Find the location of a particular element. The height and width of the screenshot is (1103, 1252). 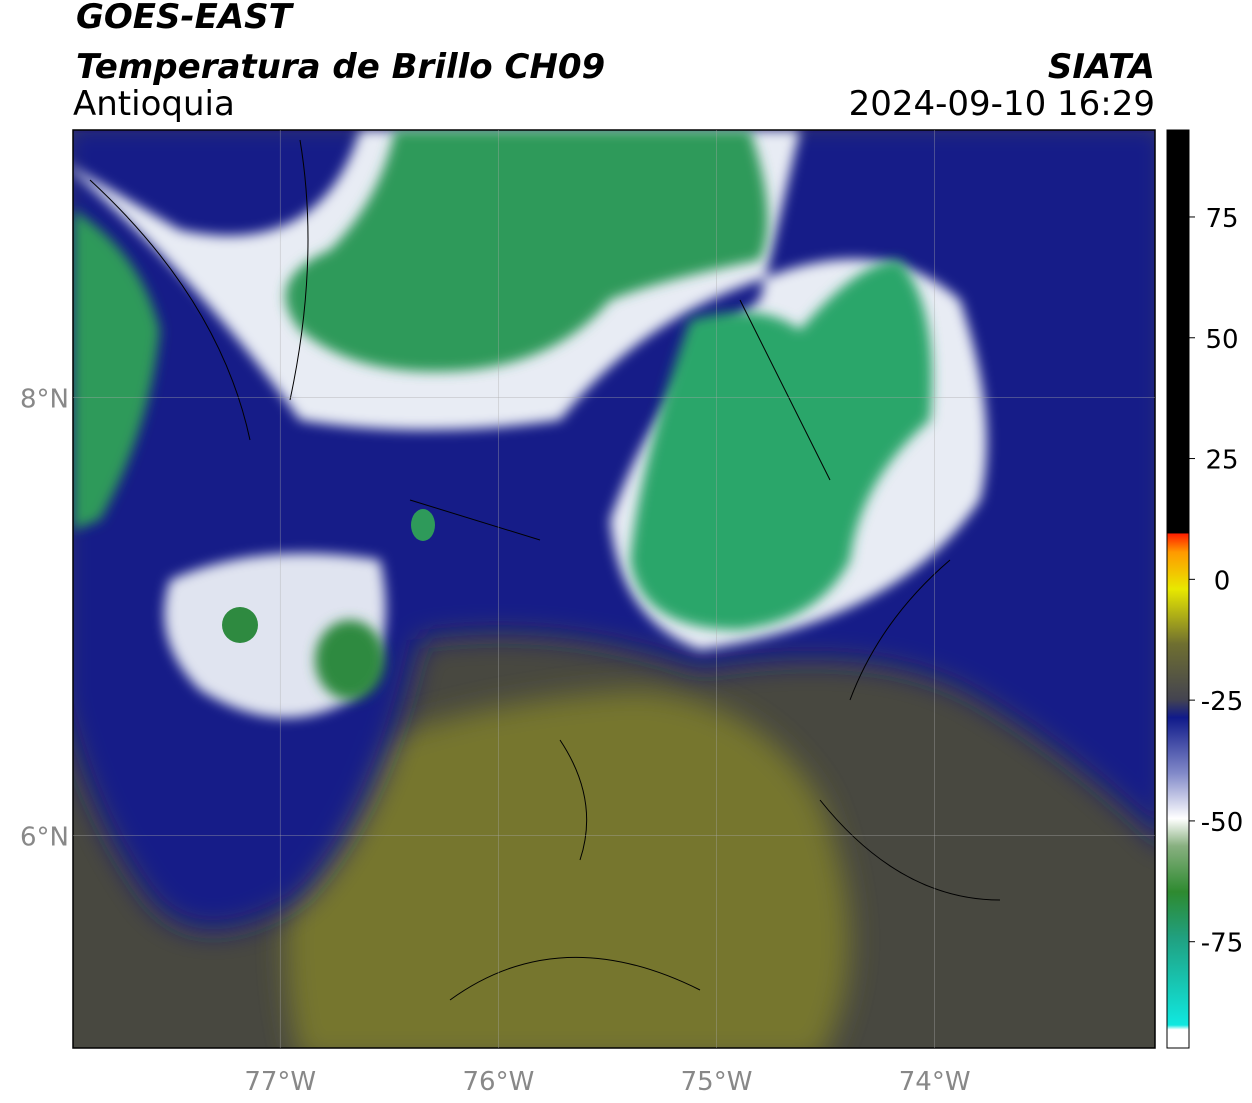

region: Antioquia is located at coordinates (154, 104).